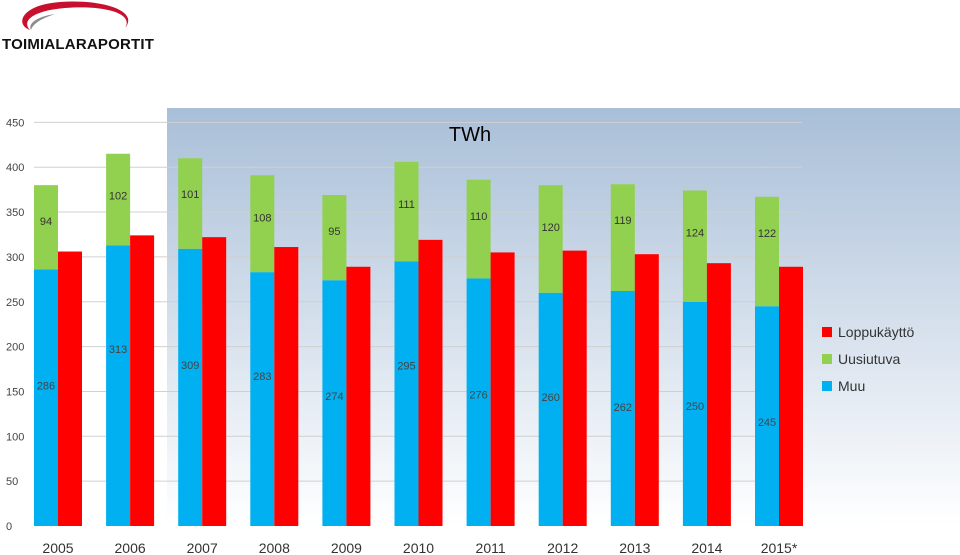 Image resolution: width=960 pixels, height=555 pixels. What do you see at coordinates (551, 398) in the screenshot?
I see `data-label-muu: 260` at bounding box center [551, 398].